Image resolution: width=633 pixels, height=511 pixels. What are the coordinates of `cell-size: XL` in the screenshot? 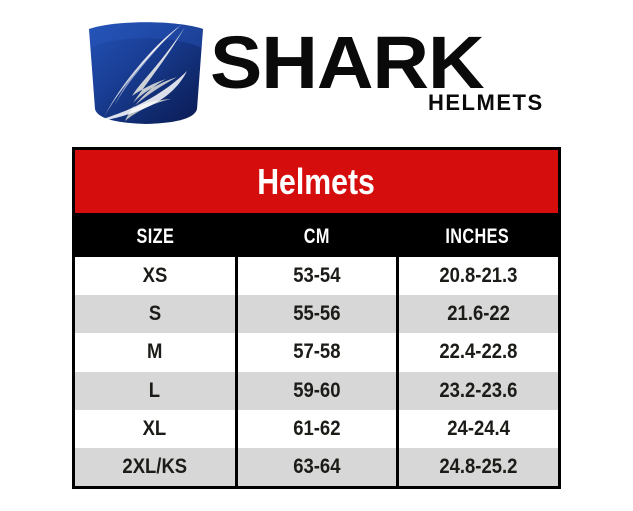 It's located at (154, 428).